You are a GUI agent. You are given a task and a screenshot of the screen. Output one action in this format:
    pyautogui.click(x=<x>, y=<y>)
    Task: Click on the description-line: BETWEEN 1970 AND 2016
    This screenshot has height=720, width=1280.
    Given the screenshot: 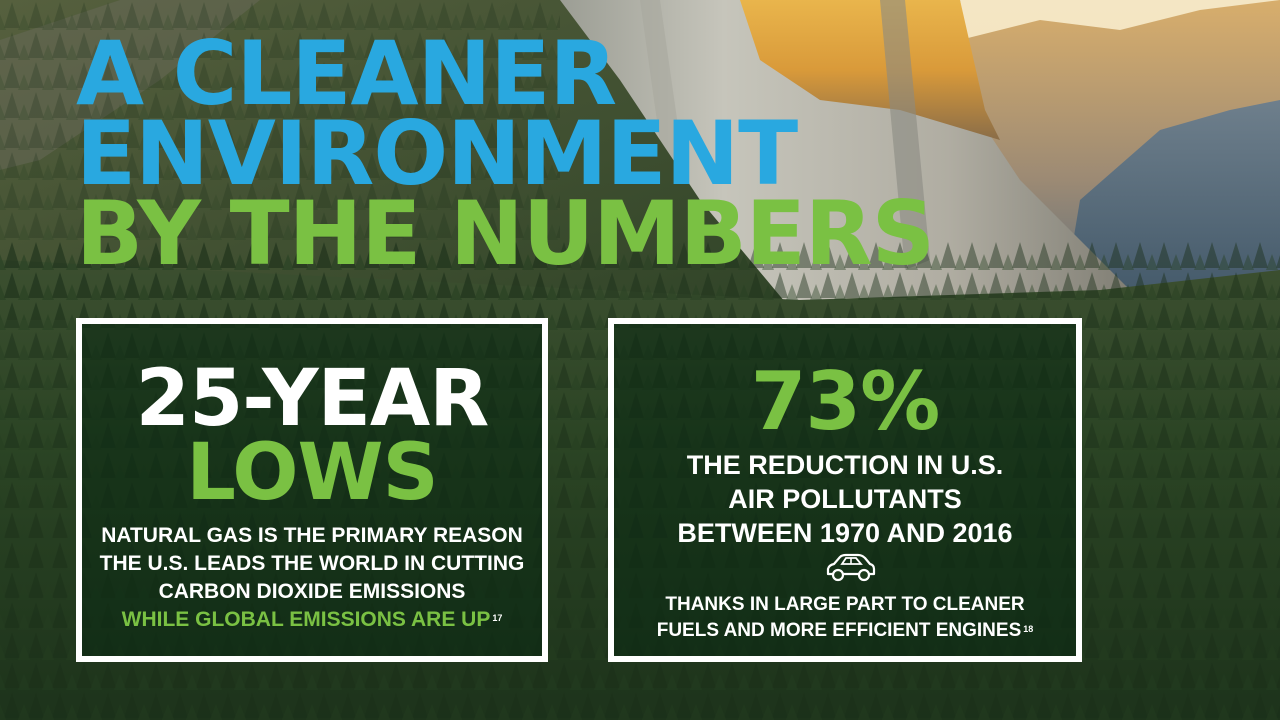 What is the action you would take?
    pyautogui.click(x=845, y=533)
    